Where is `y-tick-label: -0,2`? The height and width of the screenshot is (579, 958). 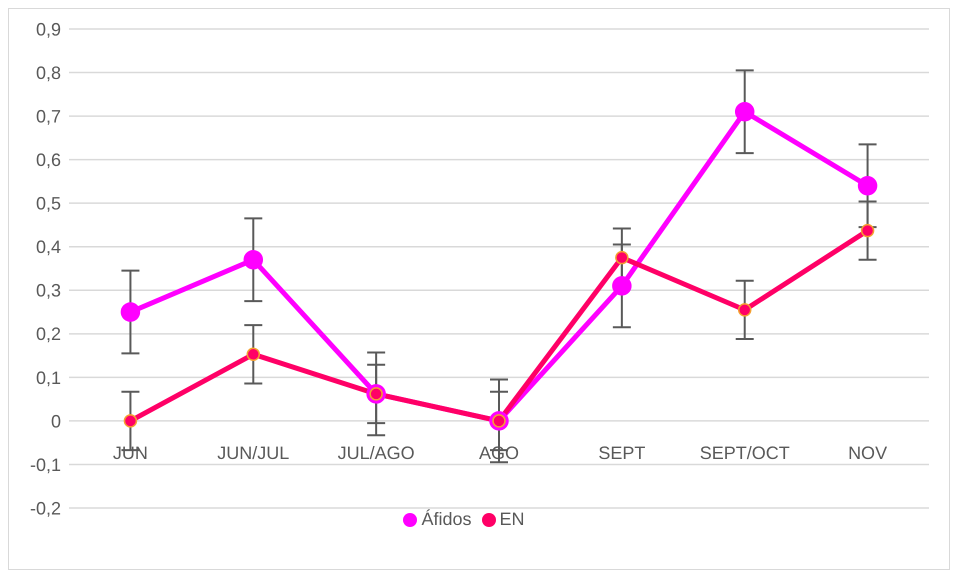
y-tick-label: -0,2 is located at coordinates (45, 508).